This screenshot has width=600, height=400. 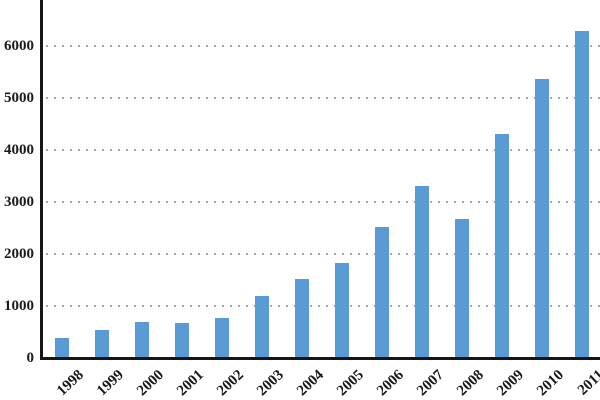 What do you see at coordinates (510, 383) in the screenshot?
I see `x-tick-label-2009: 2009` at bounding box center [510, 383].